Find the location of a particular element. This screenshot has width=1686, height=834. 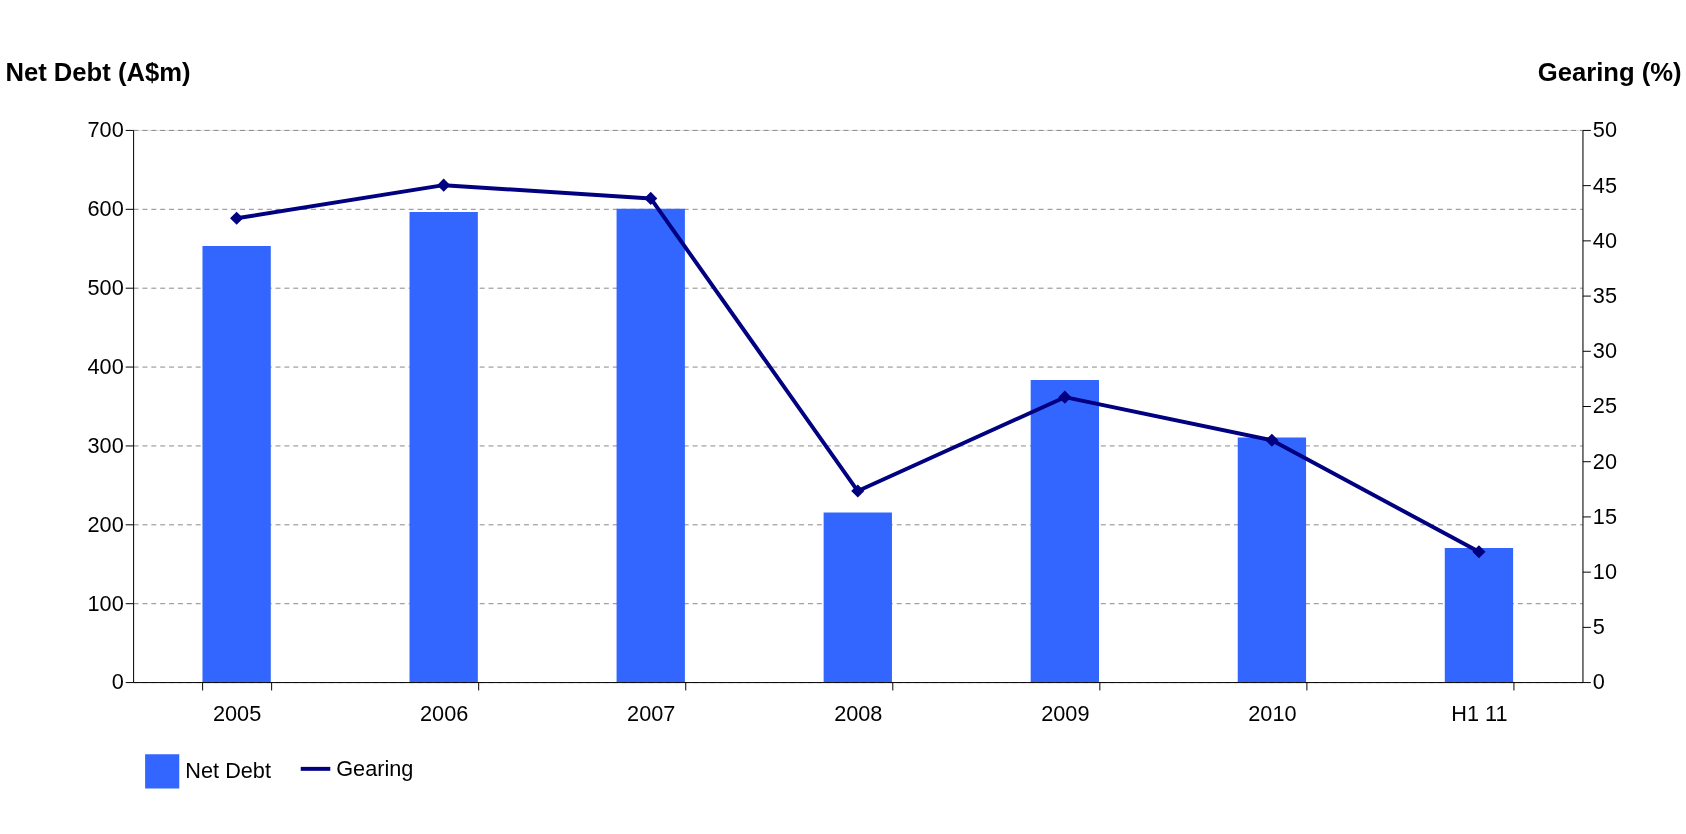

x-tick-label: 2008 is located at coordinates (858, 714).